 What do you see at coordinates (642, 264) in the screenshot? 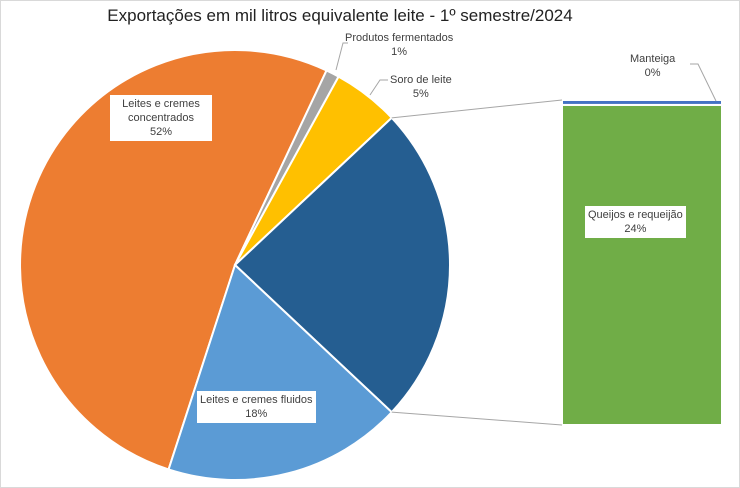
I see `bar-segment-queijos-e-requeijao` at bounding box center [642, 264].